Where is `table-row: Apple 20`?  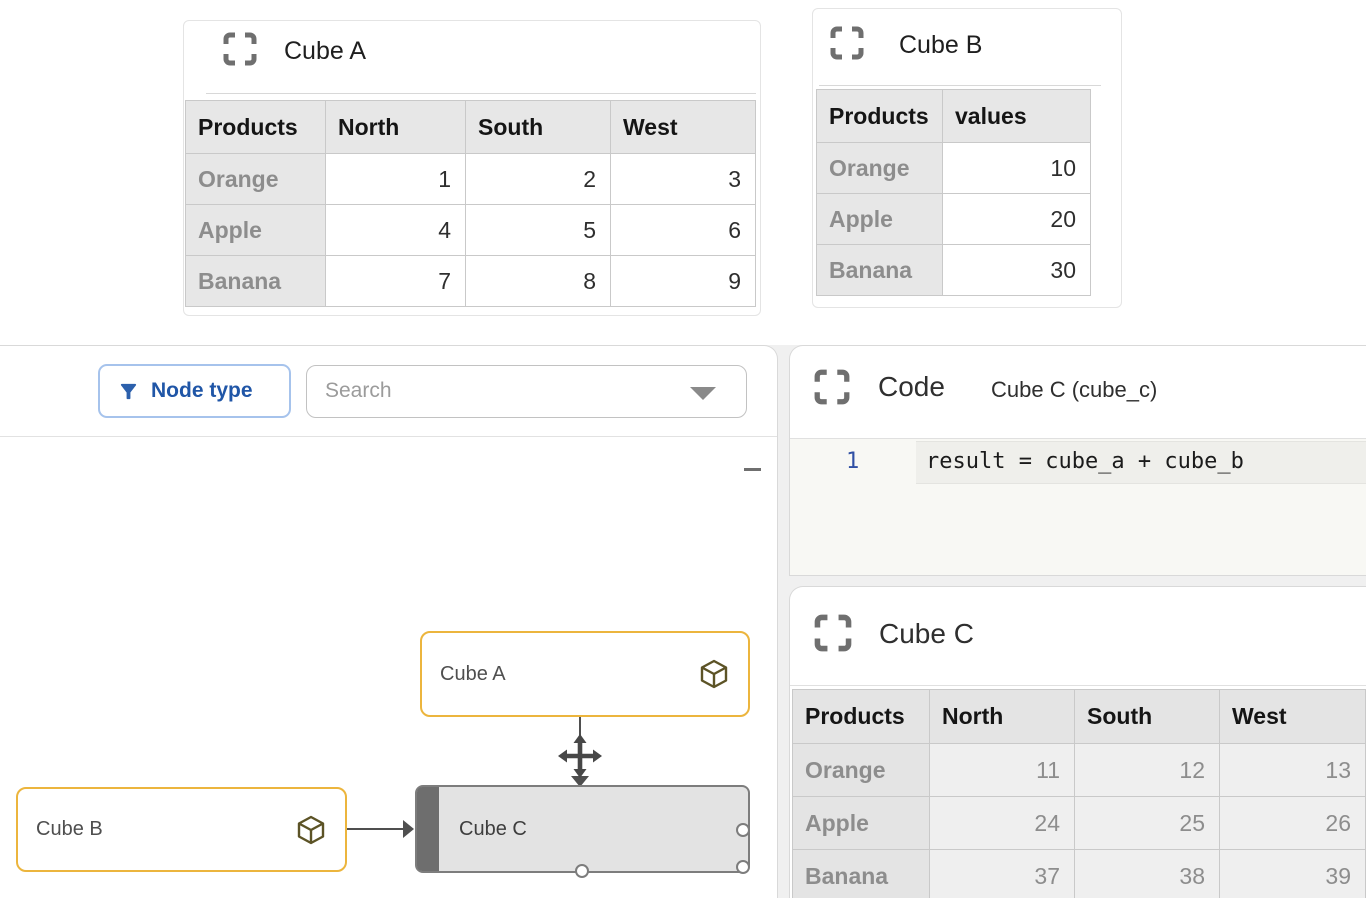 table-row: Apple 20 is located at coordinates (953, 219).